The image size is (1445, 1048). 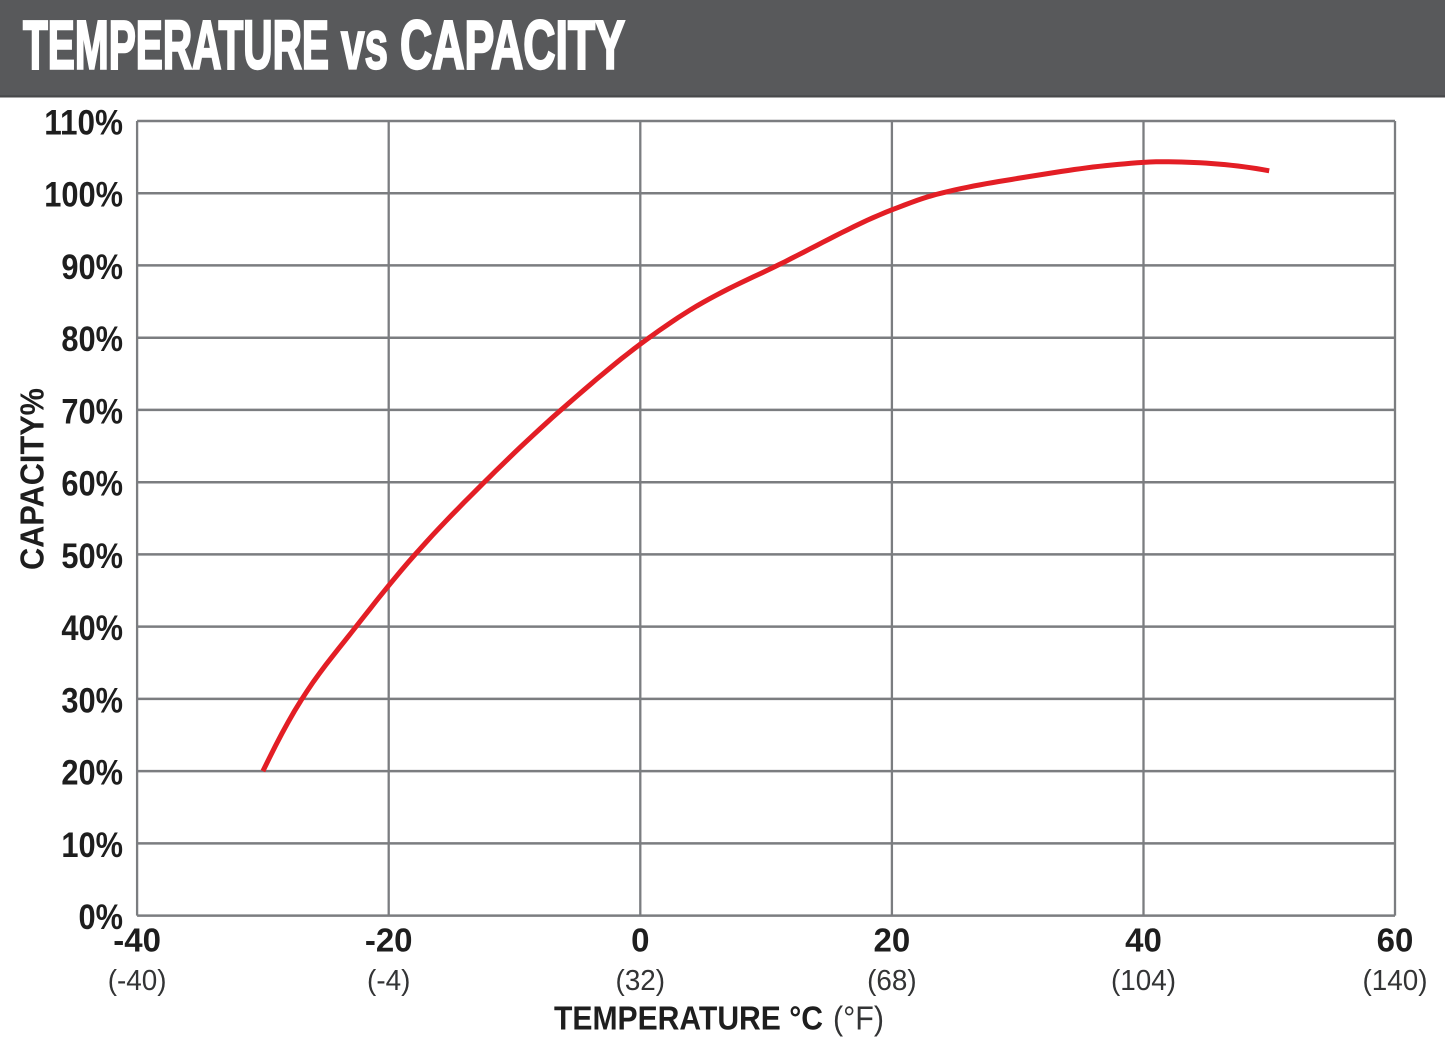 What do you see at coordinates (92, 700) in the screenshot?
I see `svg-text: 30%` at bounding box center [92, 700].